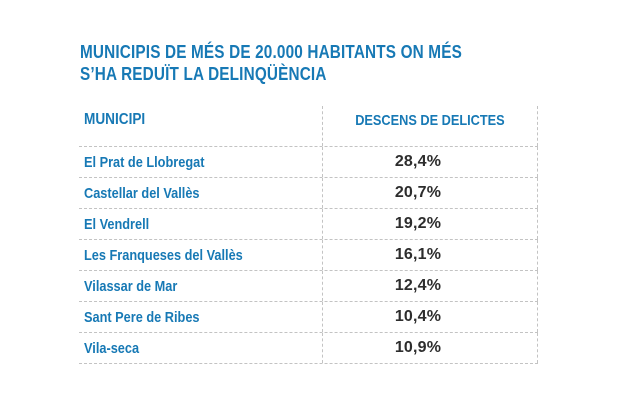 The width and height of the screenshot is (617, 412). I want to click on table-row: El Vendrell 19,2%, so click(308, 224).